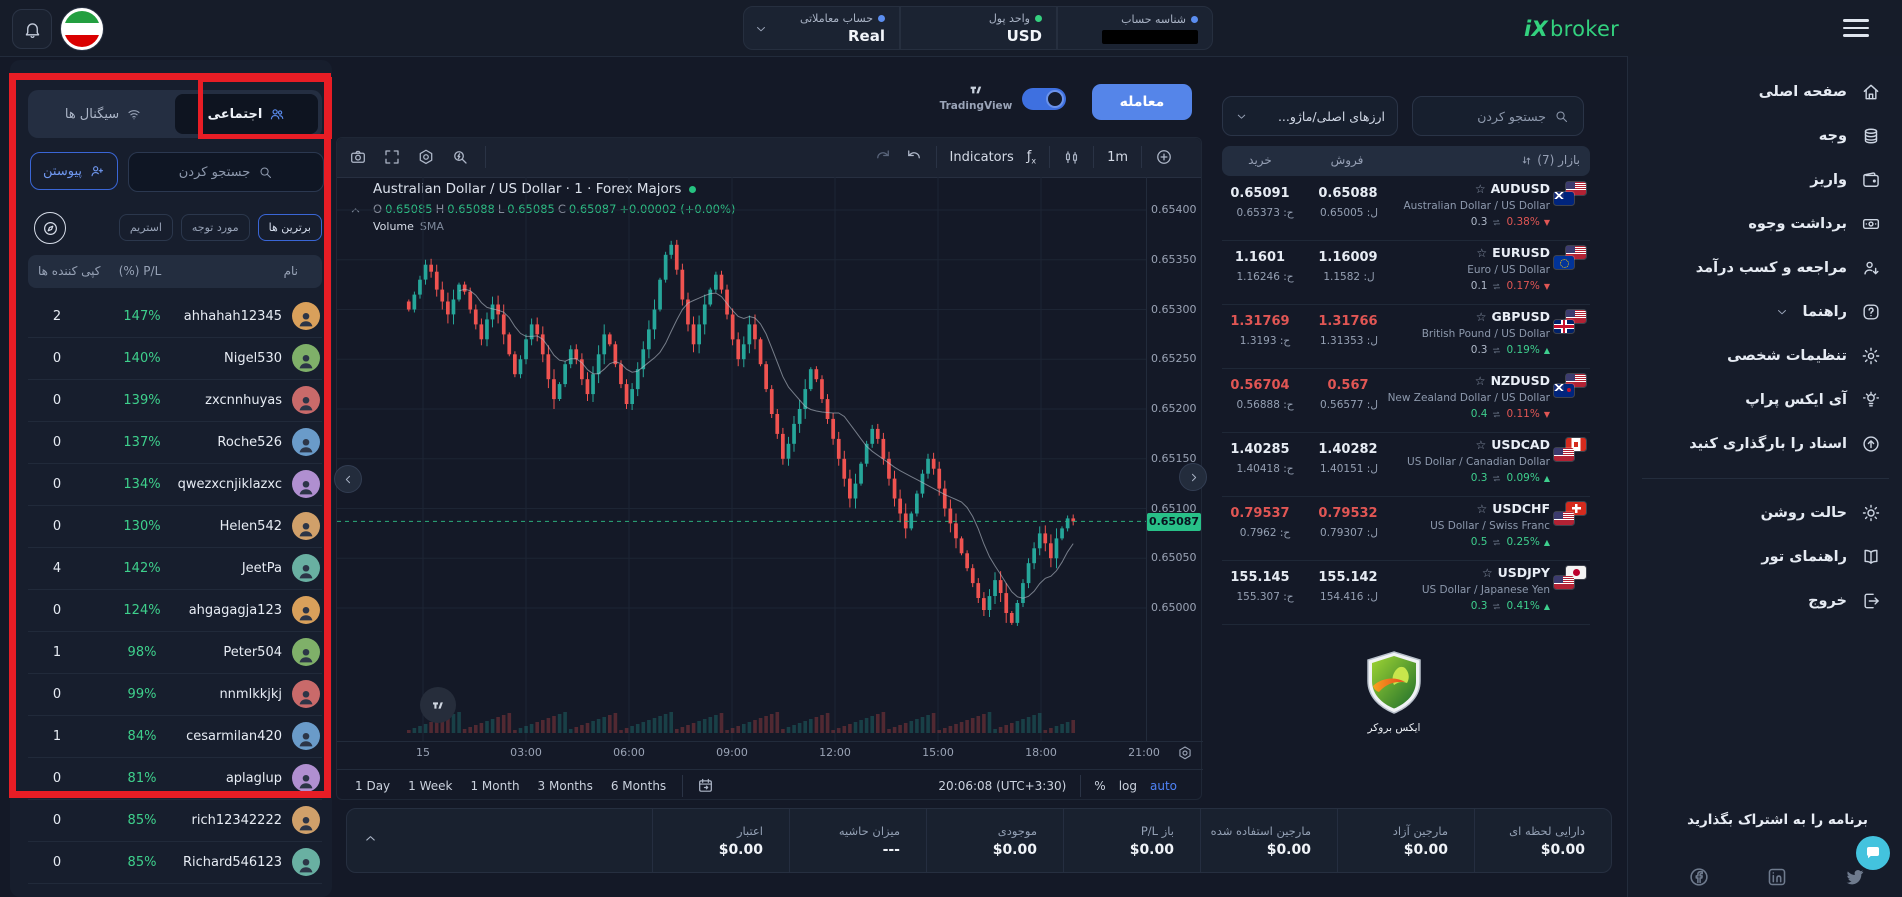  Describe the element at coordinates (1260, 321) in the screenshot. I see `buy-price: 1.31769` at that location.